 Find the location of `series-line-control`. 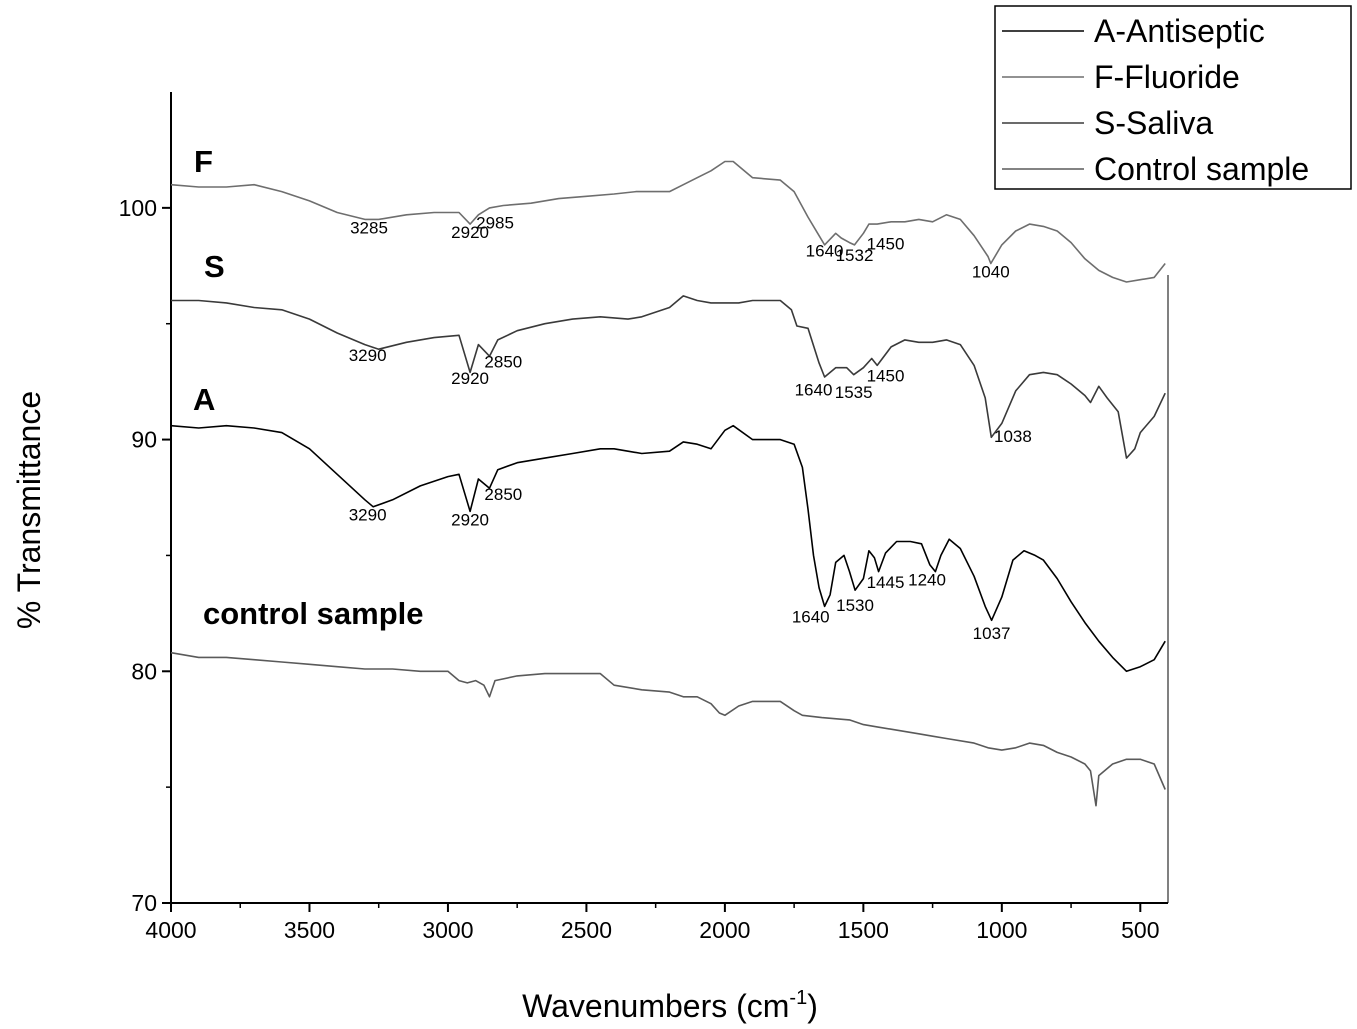

series-line-control is located at coordinates (668, 729).